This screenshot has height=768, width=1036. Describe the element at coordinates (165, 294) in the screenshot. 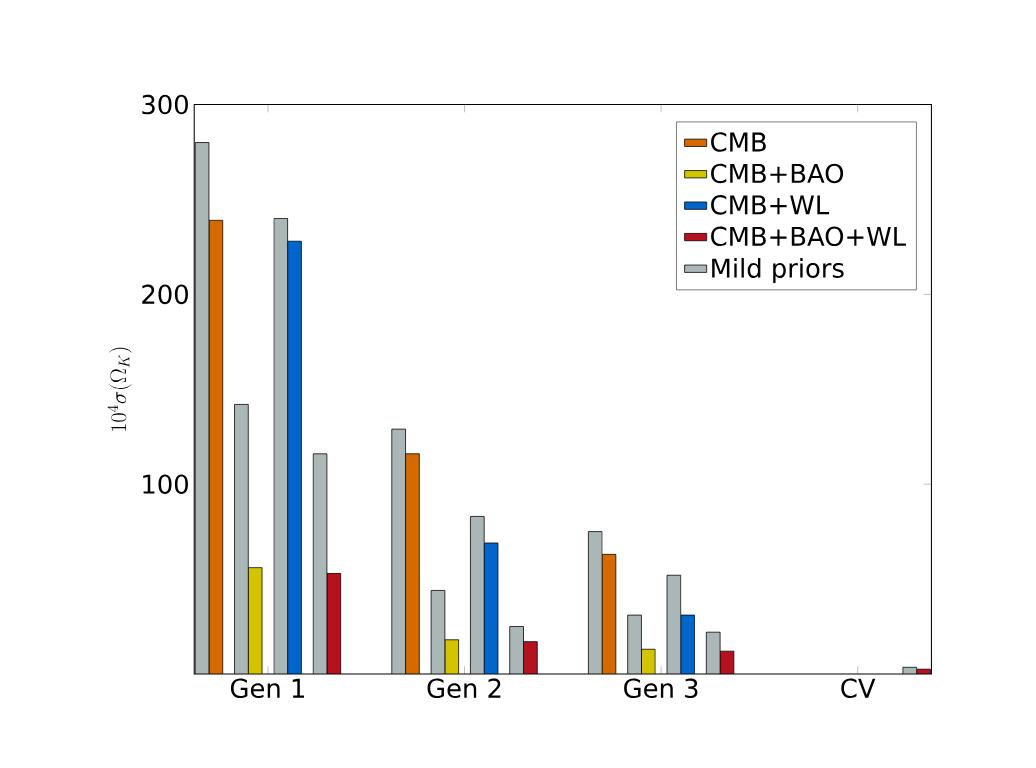

I see `y-tick-label: 200` at that location.